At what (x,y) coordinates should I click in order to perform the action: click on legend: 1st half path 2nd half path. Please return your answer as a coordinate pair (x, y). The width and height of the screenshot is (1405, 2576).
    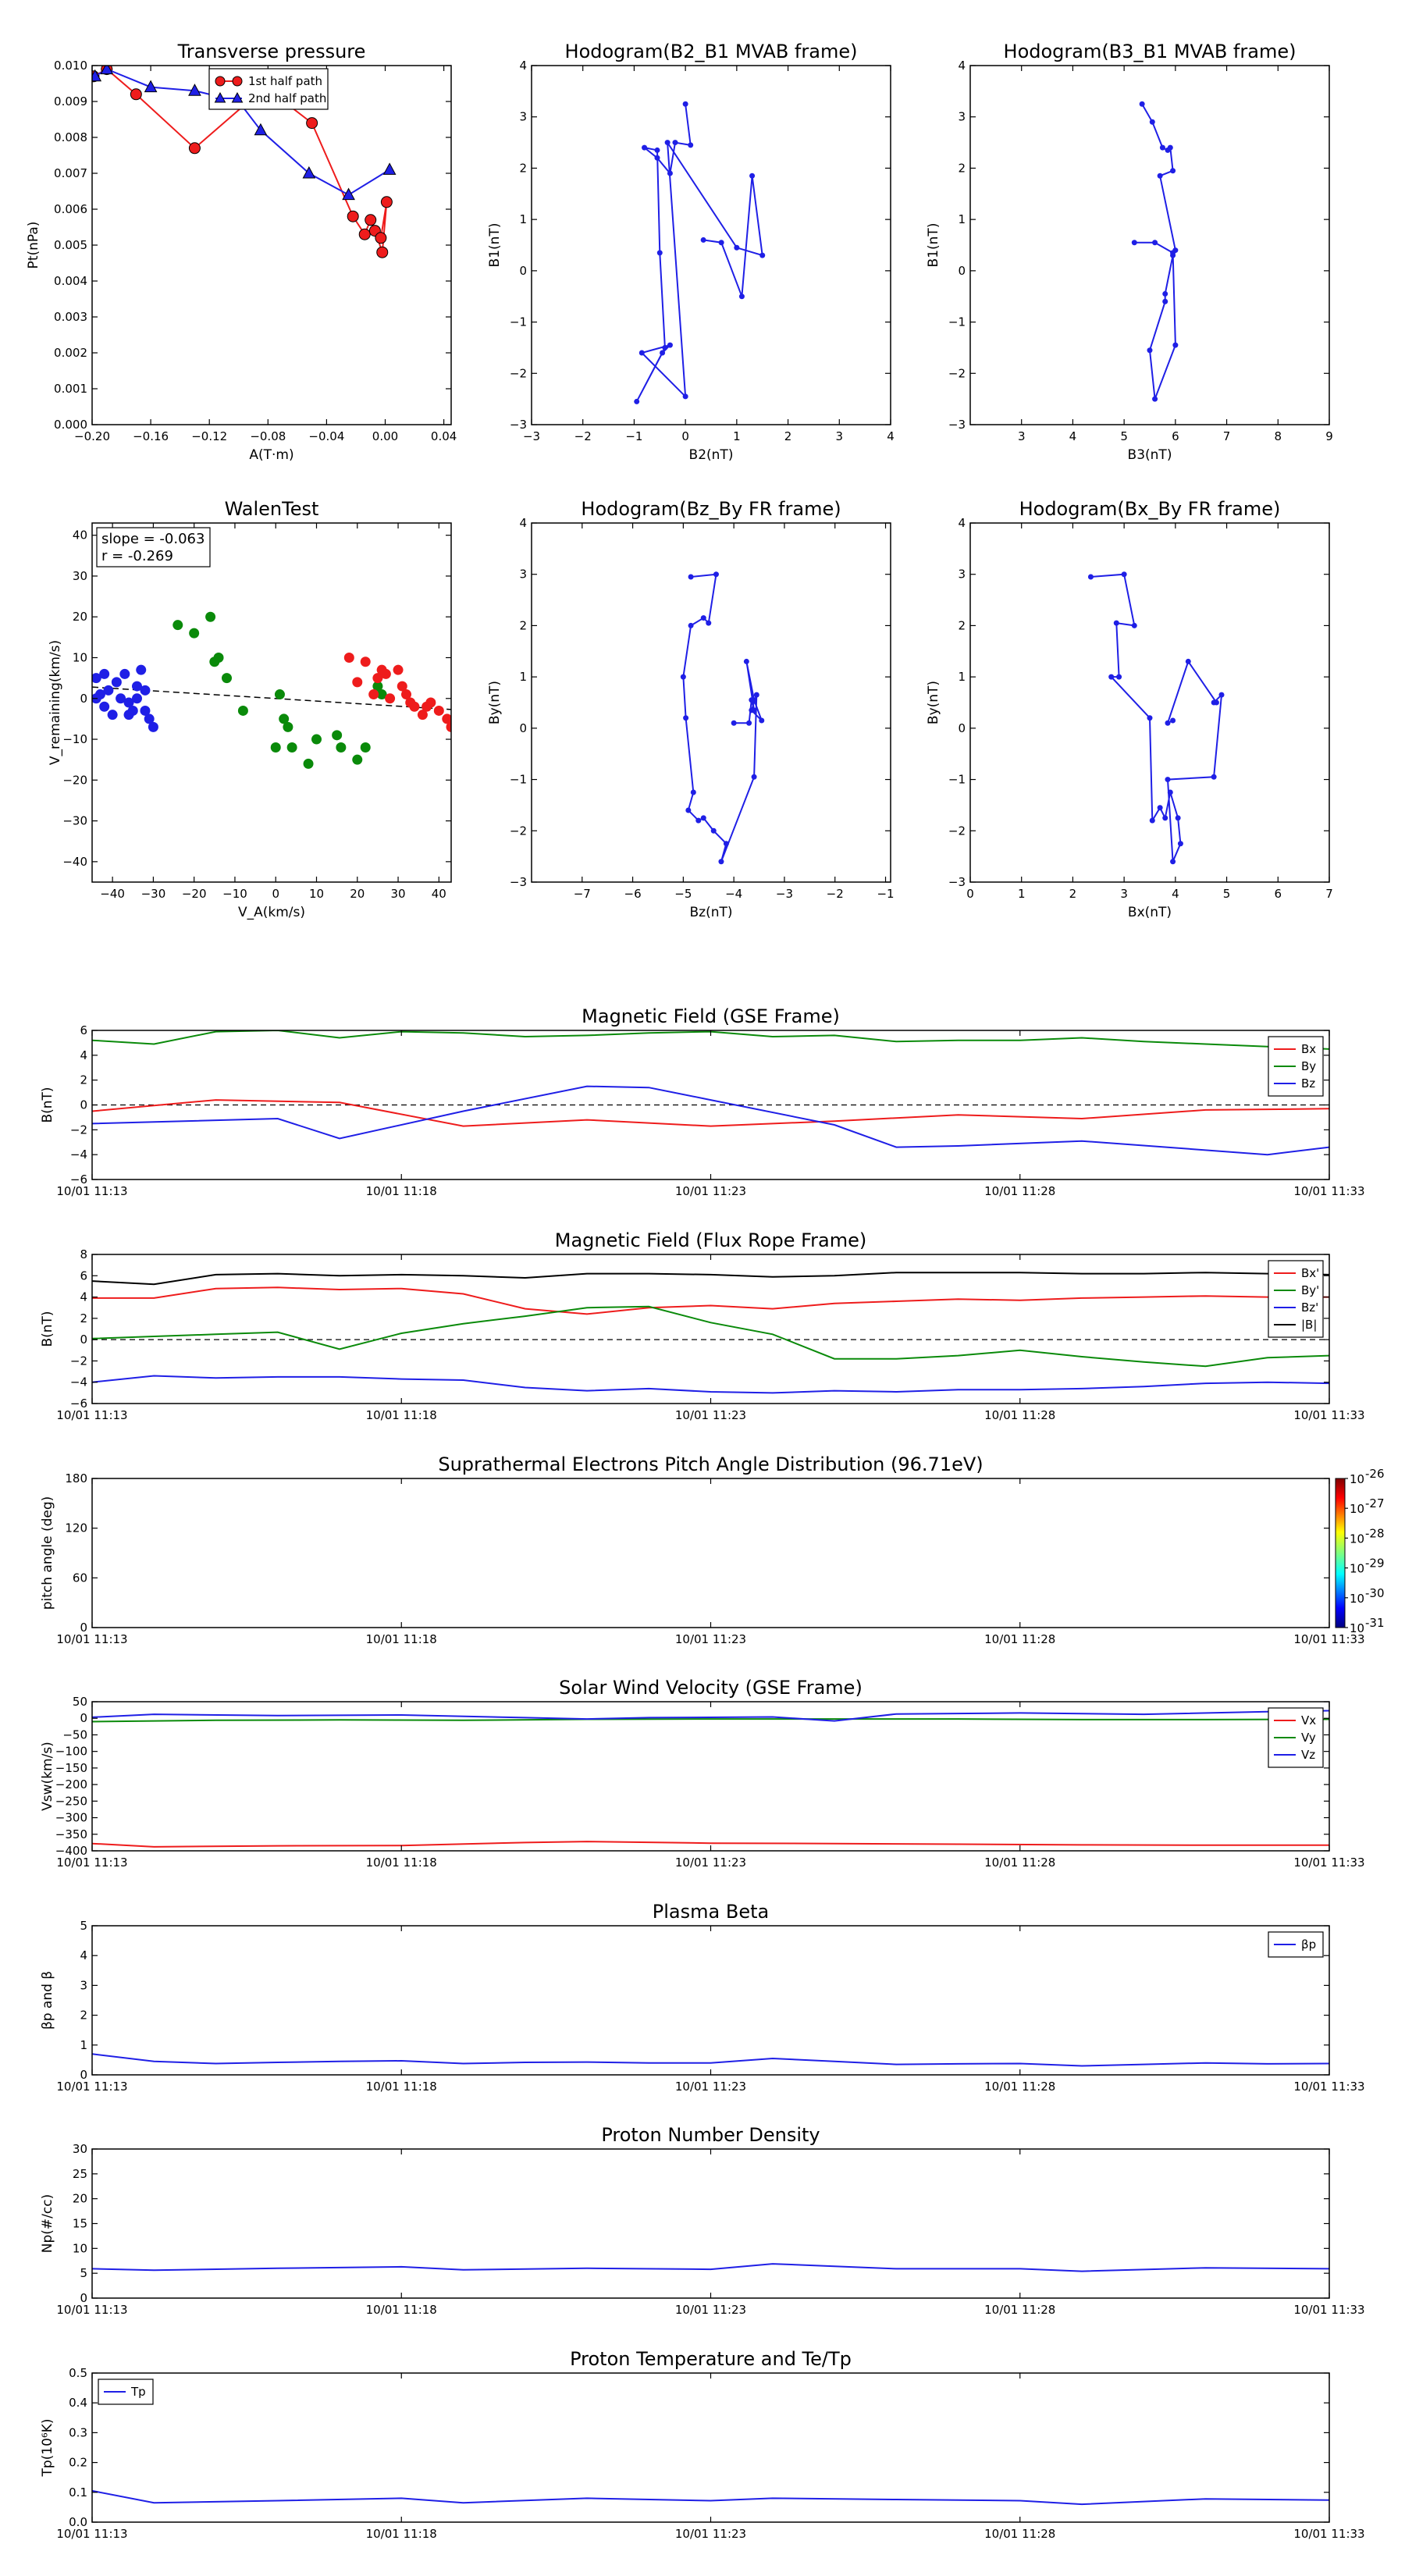
    Looking at the image, I should click on (269, 89).